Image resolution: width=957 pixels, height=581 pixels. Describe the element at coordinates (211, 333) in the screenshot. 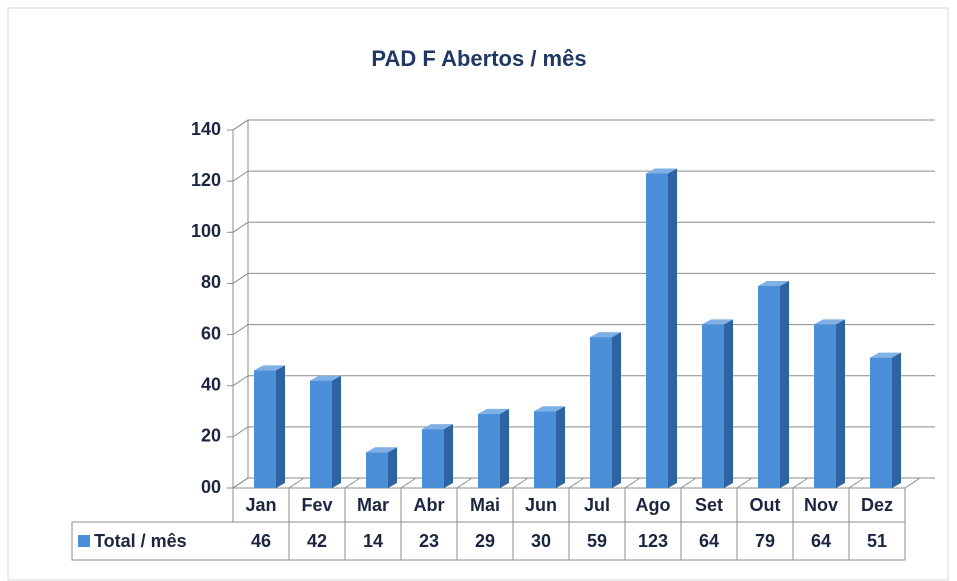

I see `y-tick-label: 60` at that location.